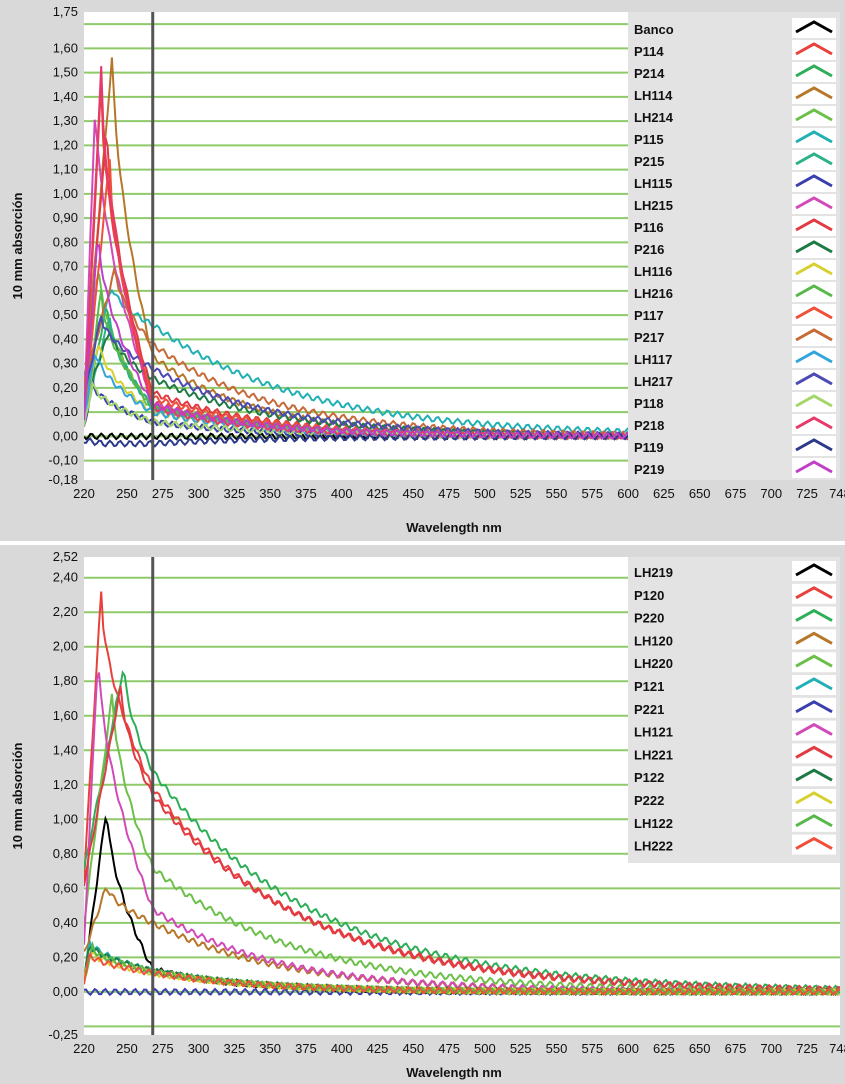 Image resolution: width=845 pixels, height=1084 pixels. I want to click on y-tick-label: 0,40, so click(65, 338).